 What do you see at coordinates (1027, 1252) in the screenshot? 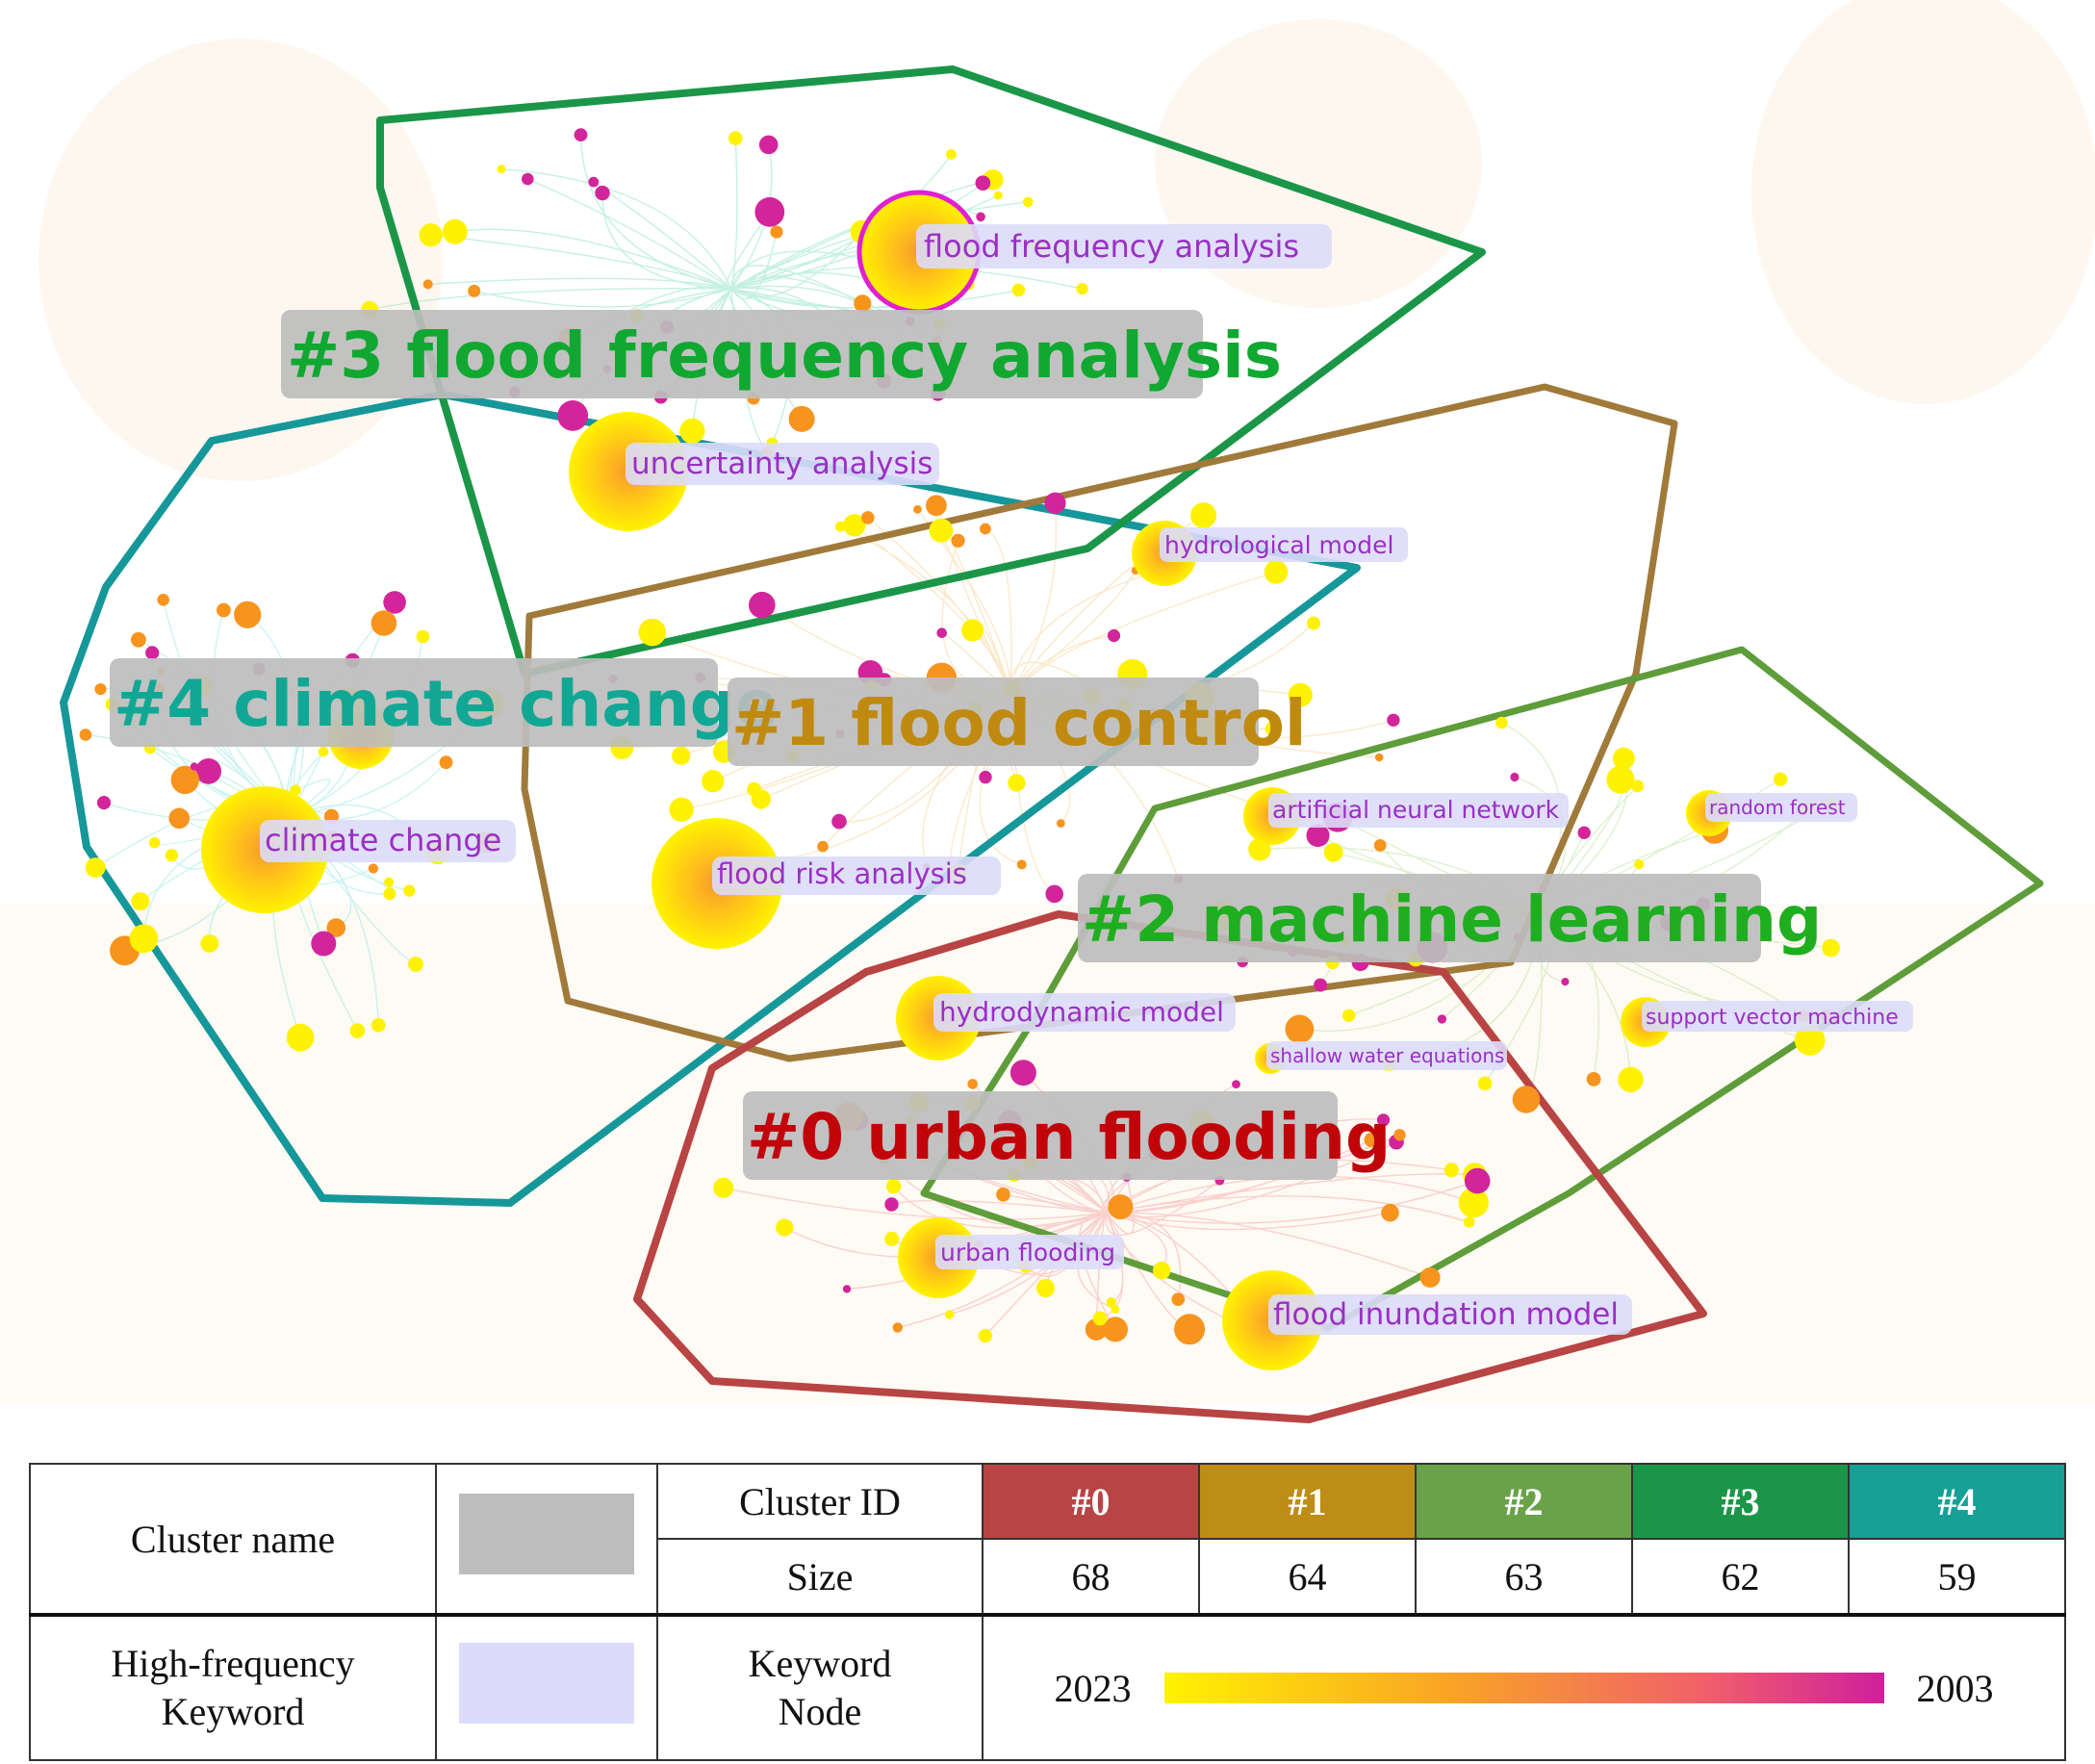
I see `svg-text: urban flooding` at bounding box center [1027, 1252].